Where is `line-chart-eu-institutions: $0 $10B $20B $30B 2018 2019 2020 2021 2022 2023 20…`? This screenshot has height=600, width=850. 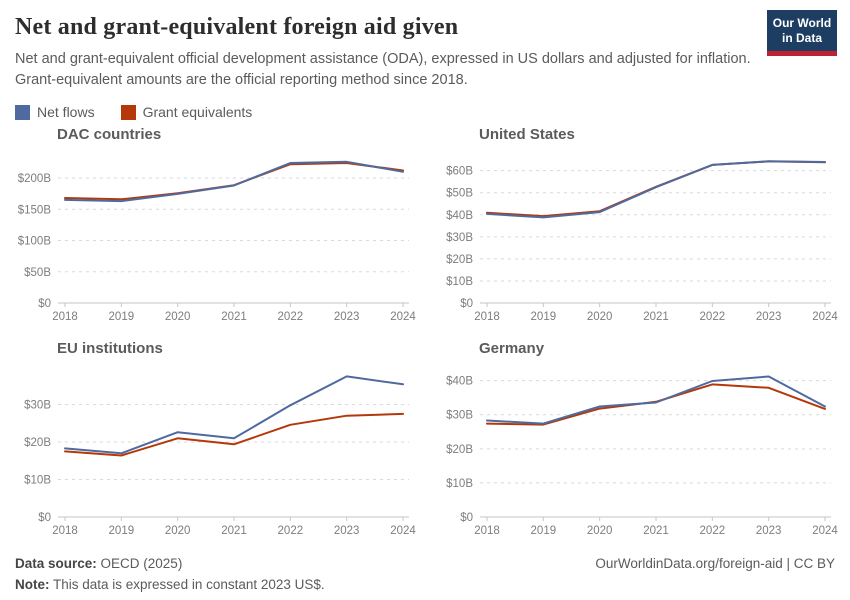 line-chart-eu-institutions: $0 $10B $20B $30B 2018 2019 2020 2021 2022 2023 20… is located at coordinates (220, 456).